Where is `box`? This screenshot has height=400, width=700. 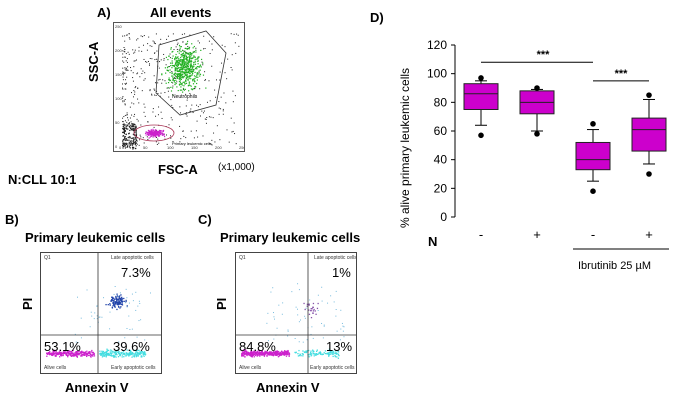
box is located at coordinates (593, 156).